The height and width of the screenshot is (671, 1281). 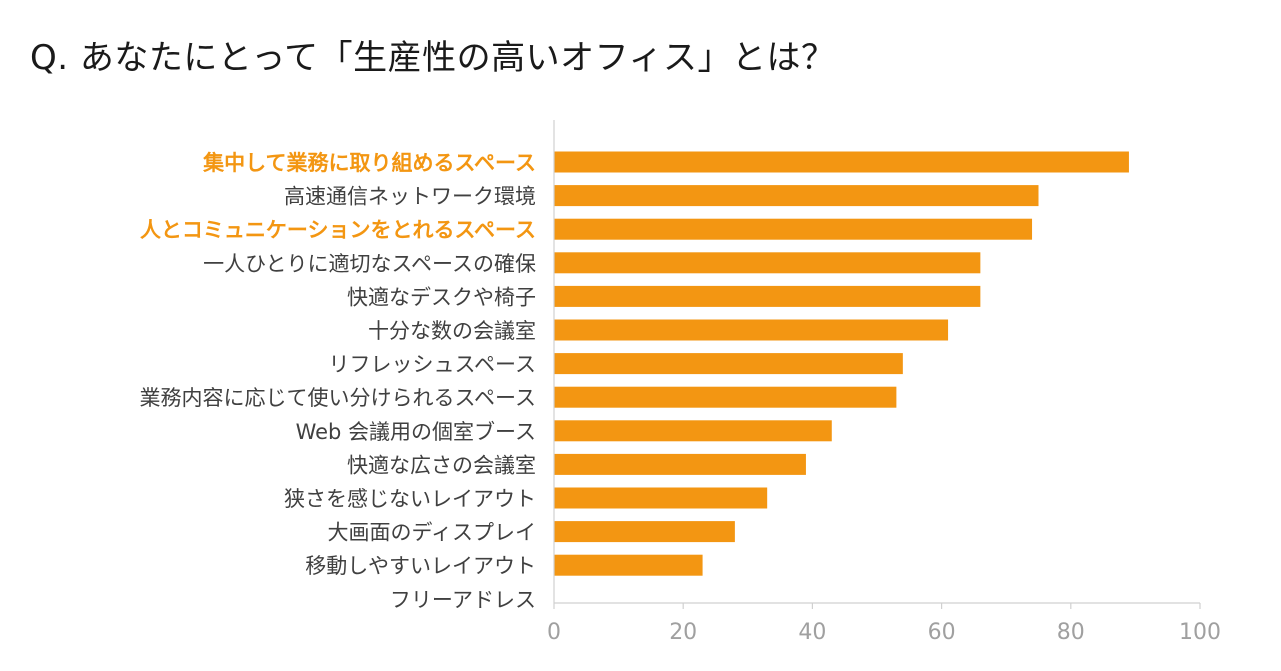 What do you see at coordinates (683, 632) in the screenshot?
I see `x-tick-label: 20` at bounding box center [683, 632].